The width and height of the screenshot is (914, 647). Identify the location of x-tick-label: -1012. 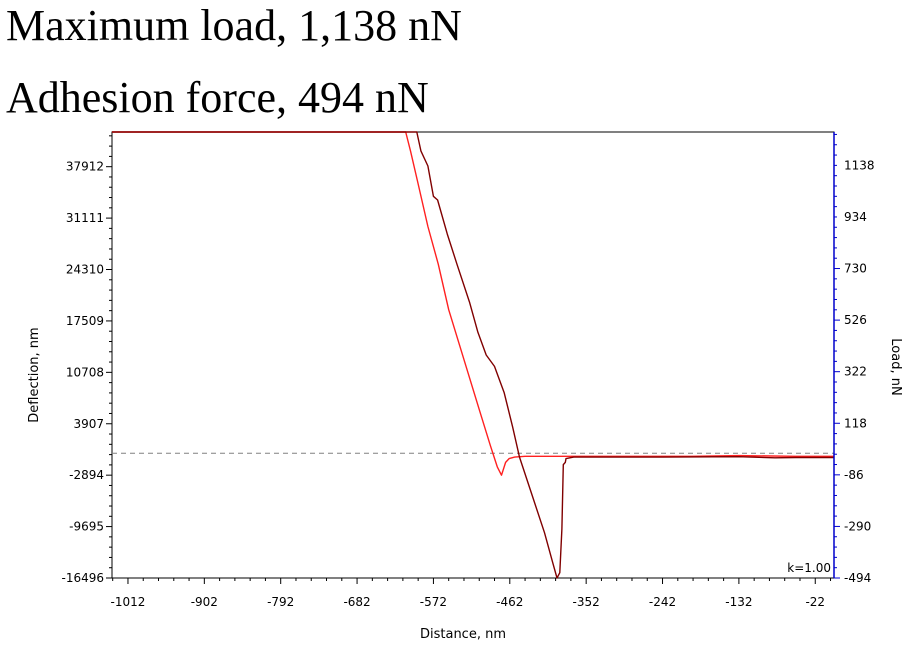
(128, 602).